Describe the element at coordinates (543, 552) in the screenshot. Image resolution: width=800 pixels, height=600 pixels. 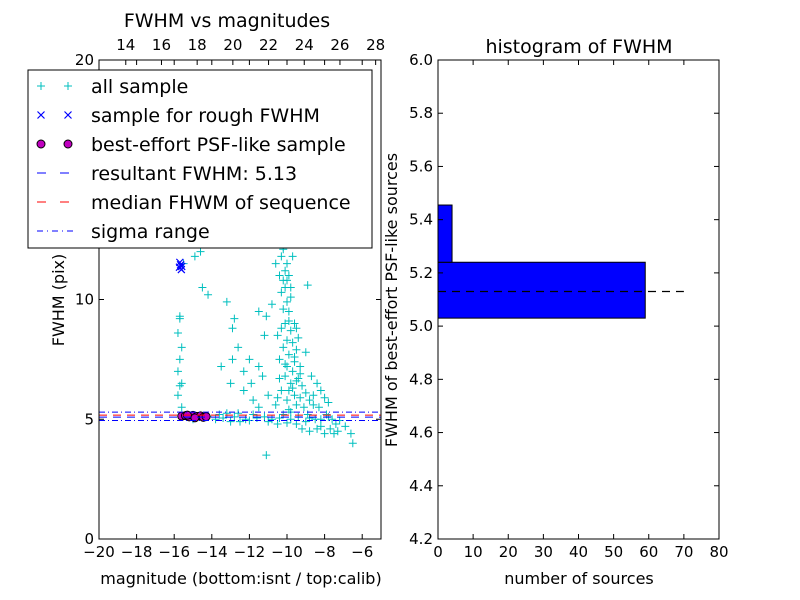
I see `right-xtick-label: 30` at that location.